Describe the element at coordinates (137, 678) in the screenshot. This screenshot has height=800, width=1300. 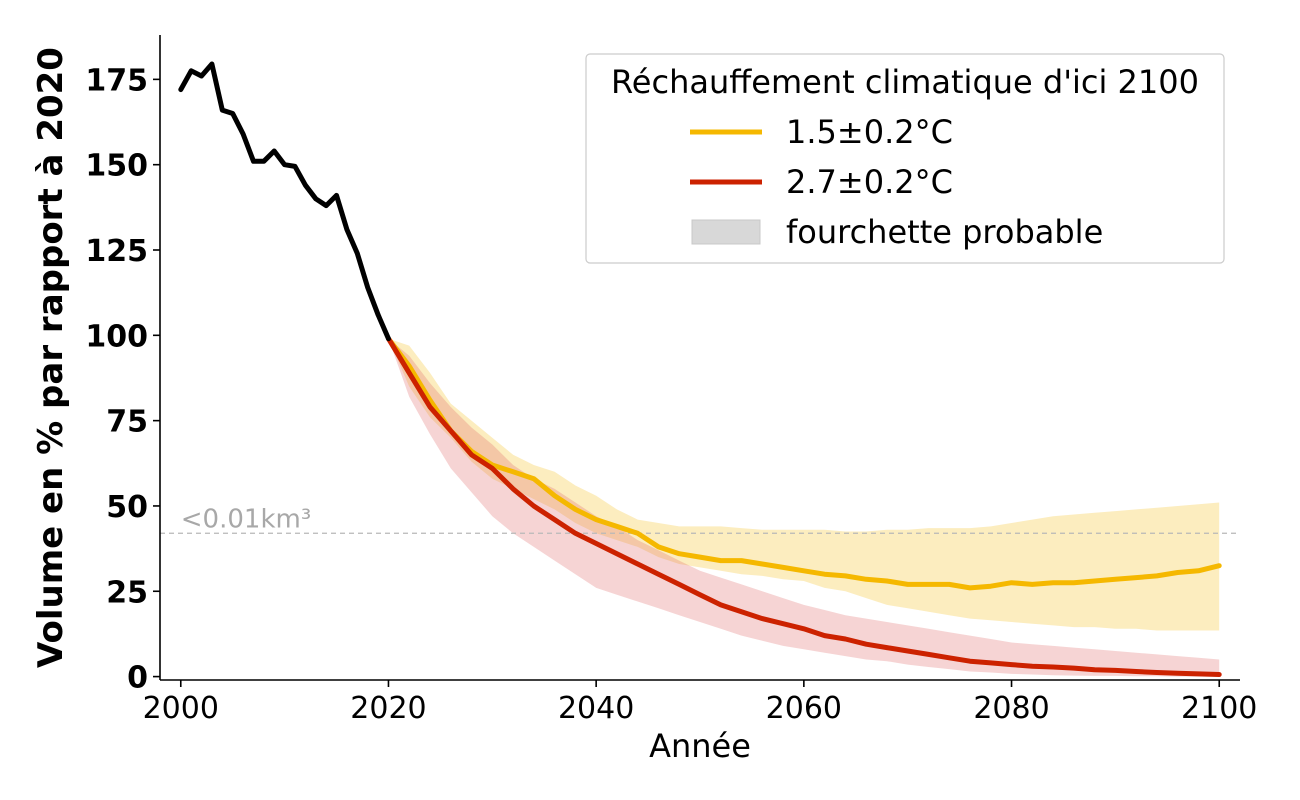
I see `y-tick-label: 0` at that location.